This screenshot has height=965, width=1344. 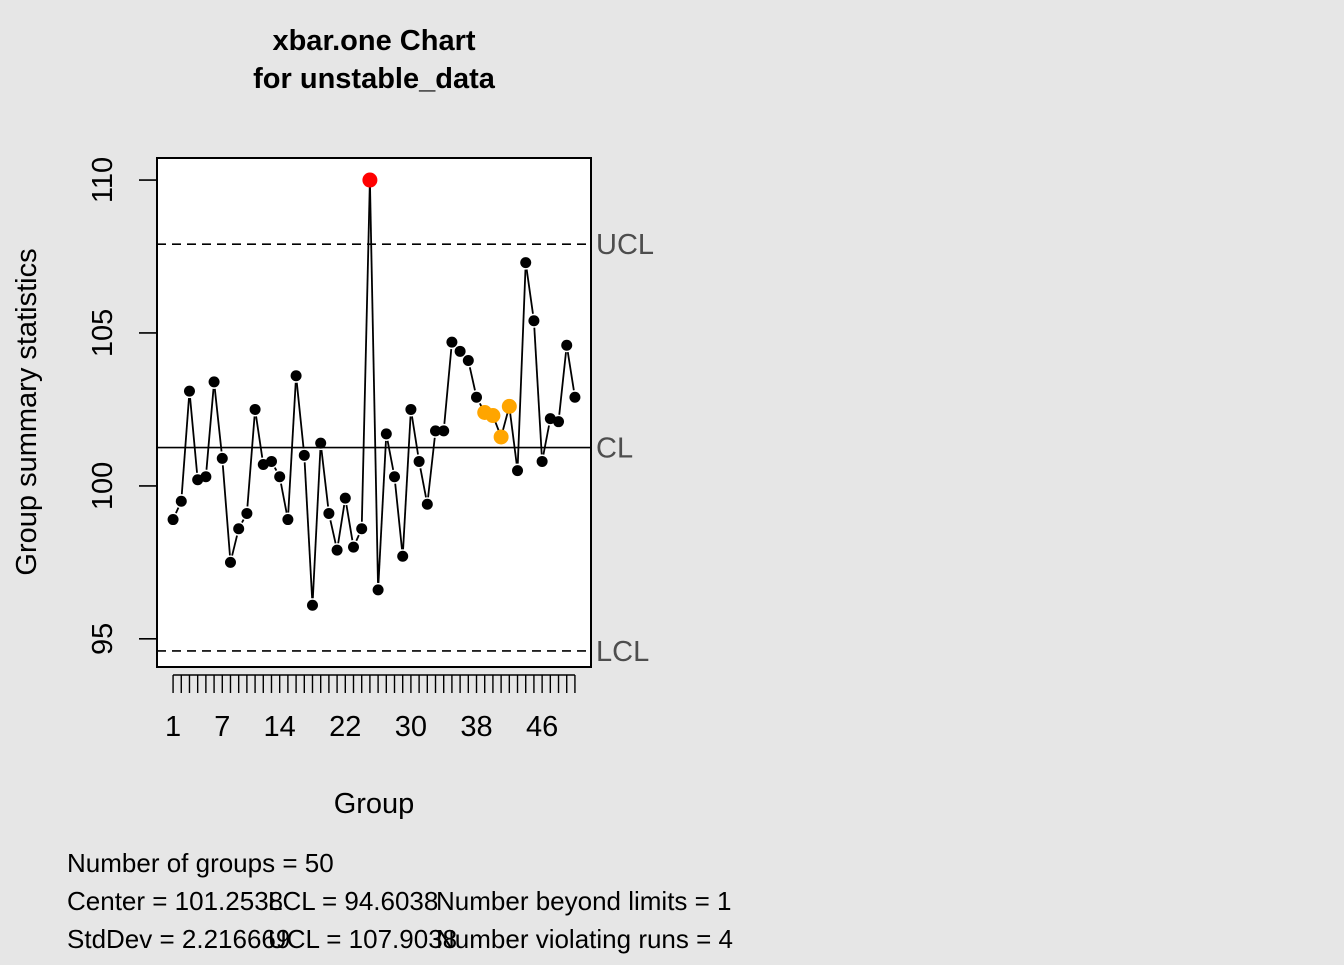 What do you see at coordinates (374, 804) in the screenshot?
I see `x-axis-title: Group` at bounding box center [374, 804].